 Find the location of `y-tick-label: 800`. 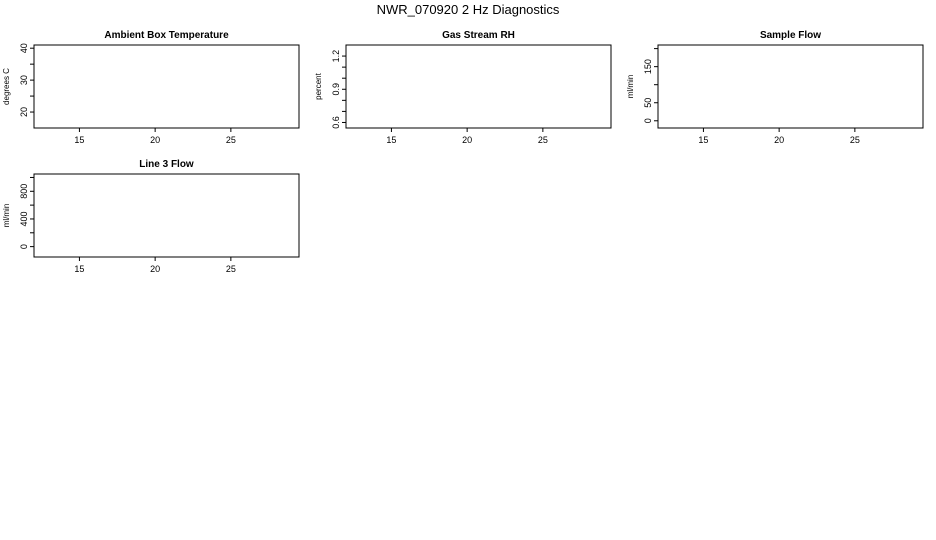

y-tick-label: 800 is located at coordinates (24, 191).